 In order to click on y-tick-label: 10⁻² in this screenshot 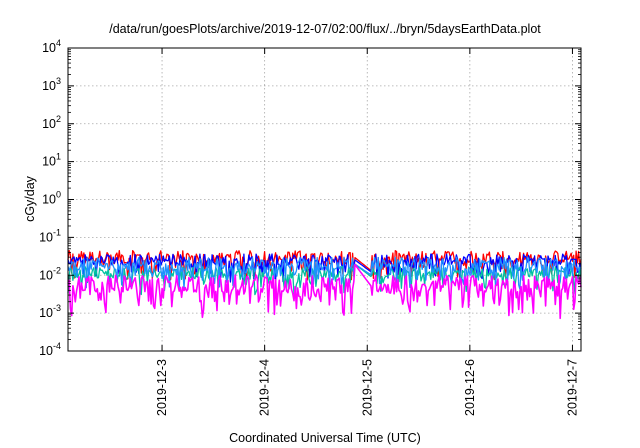, I will do `click(50, 273)`.